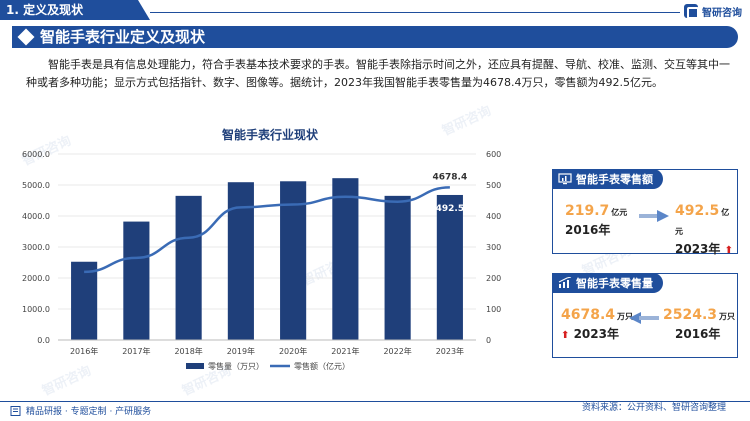  I want to click on footer-source: 资料来源：公开资料、智研咨询整理, so click(653, 408).